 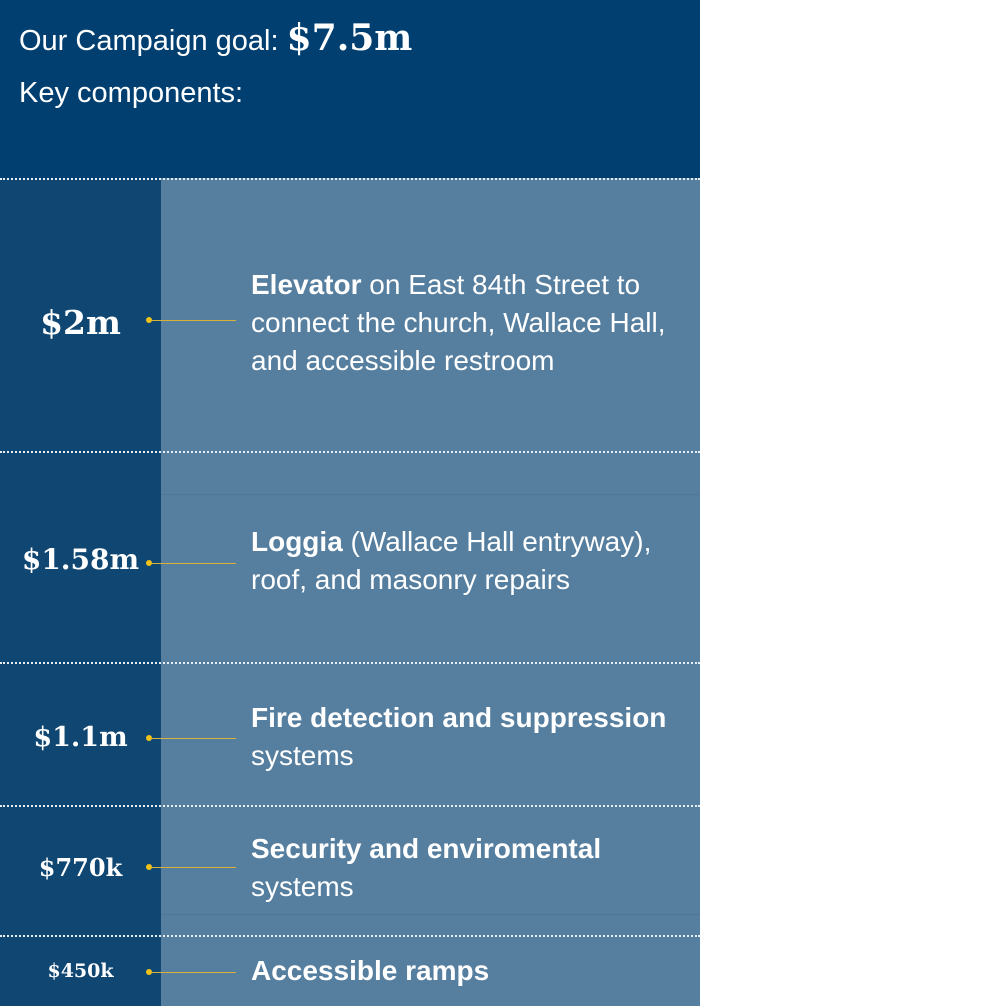 I want to click on component-lead: Loggia, so click(x=297, y=541).